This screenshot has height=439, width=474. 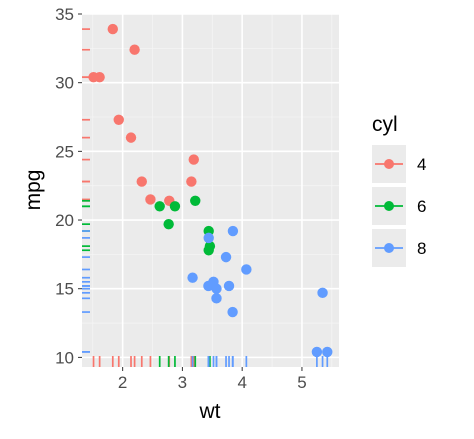 What do you see at coordinates (64, 14) in the screenshot?
I see `y-tick-label: 35` at bounding box center [64, 14].